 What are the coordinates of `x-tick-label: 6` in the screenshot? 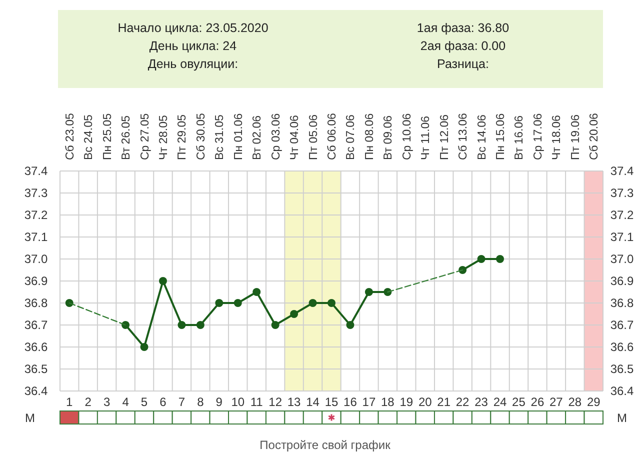 It's located at (163, 402).